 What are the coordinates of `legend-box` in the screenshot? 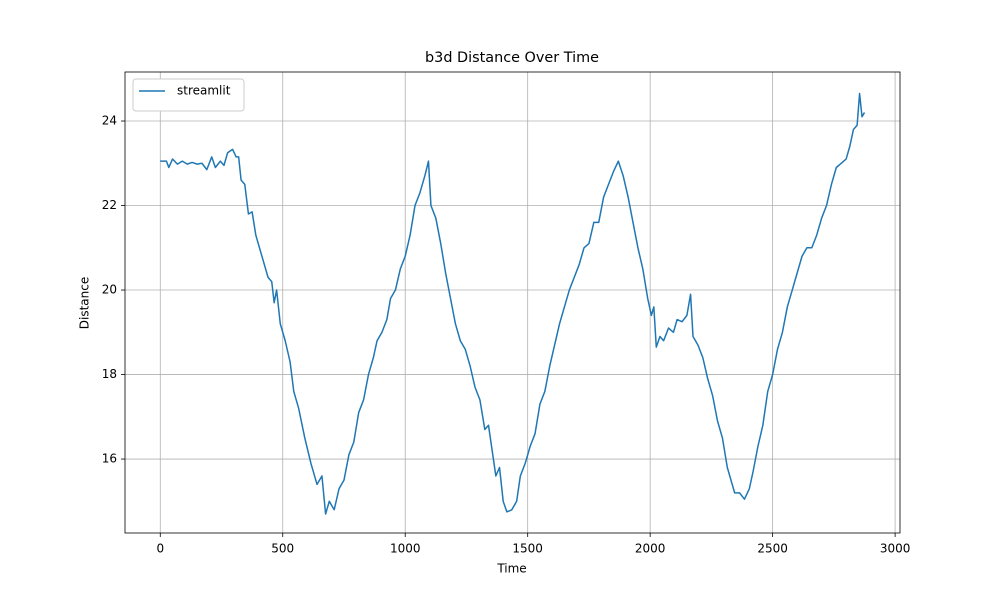 It's located at (188, 95).